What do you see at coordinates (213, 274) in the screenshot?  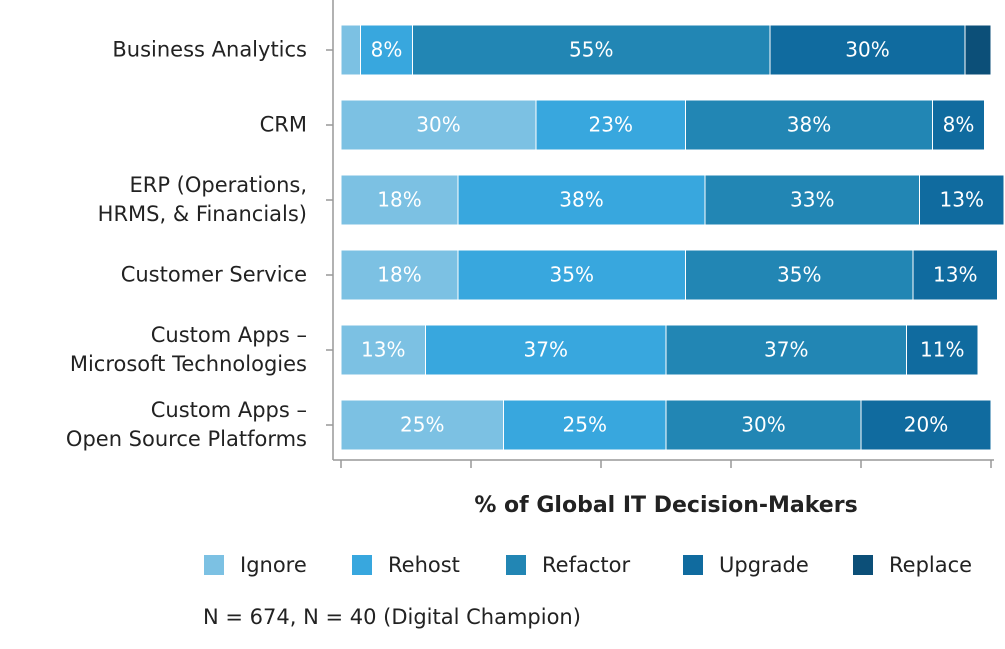 I see `y-tick-label: Customer Service` at bounding box center [213, 274].